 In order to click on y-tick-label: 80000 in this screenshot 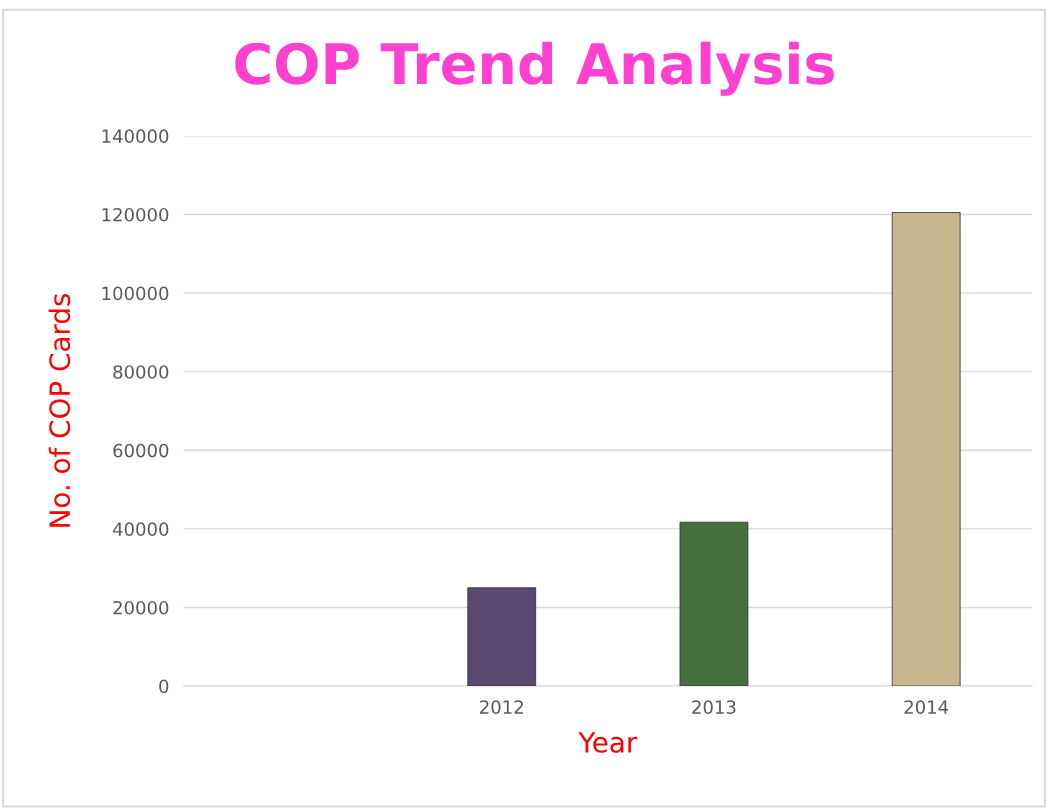, I will do `click(141, 372)`.